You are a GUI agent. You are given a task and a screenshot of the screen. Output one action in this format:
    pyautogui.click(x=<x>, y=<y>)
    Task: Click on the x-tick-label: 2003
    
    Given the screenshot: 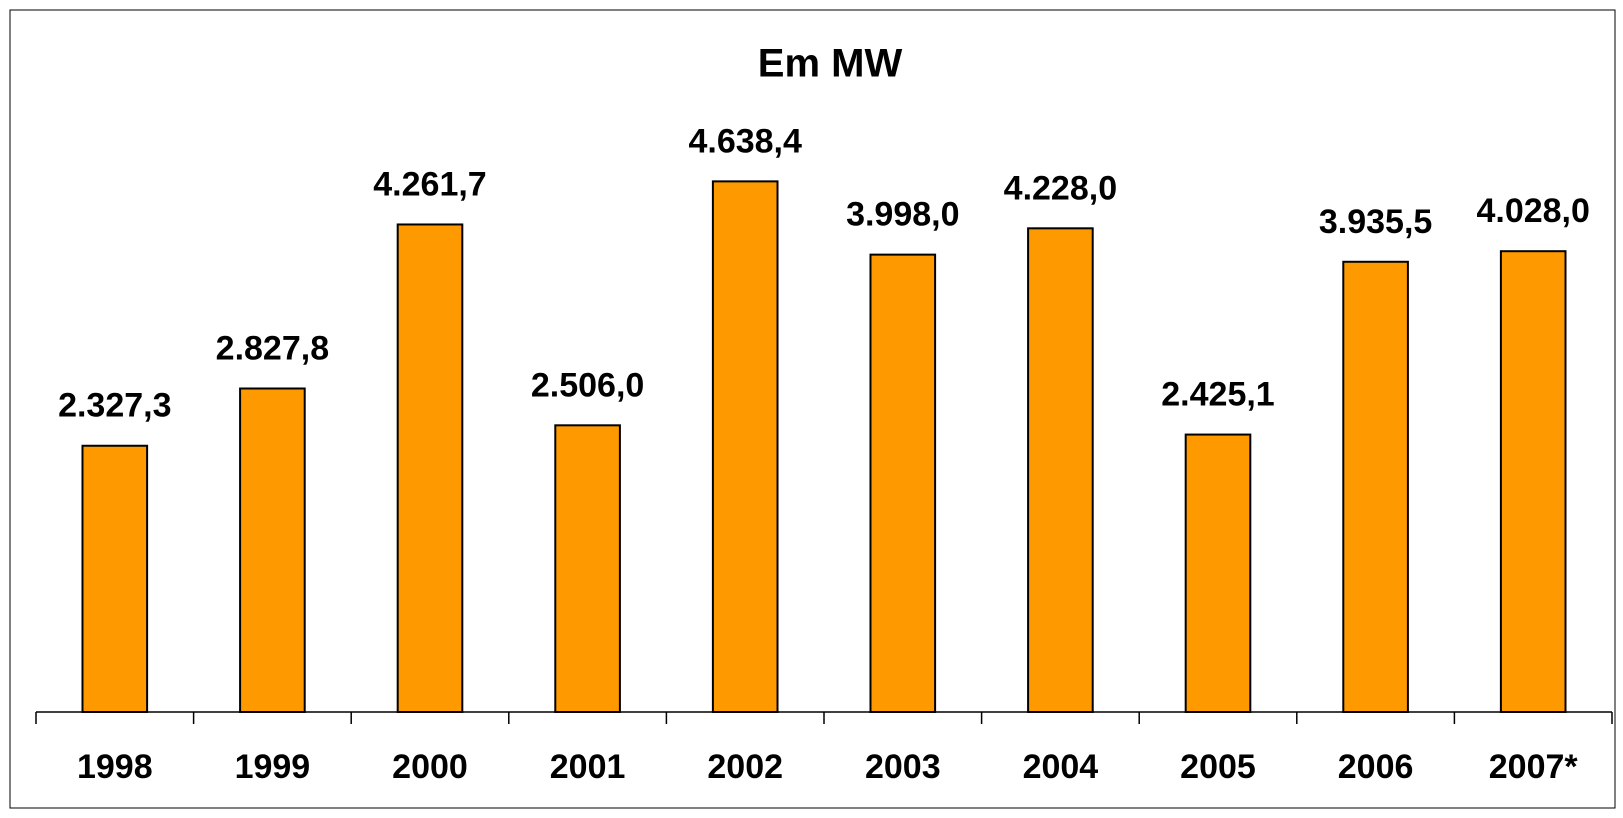 What is the action you would take?
    pyautogui.click(x=903, y=767)
    